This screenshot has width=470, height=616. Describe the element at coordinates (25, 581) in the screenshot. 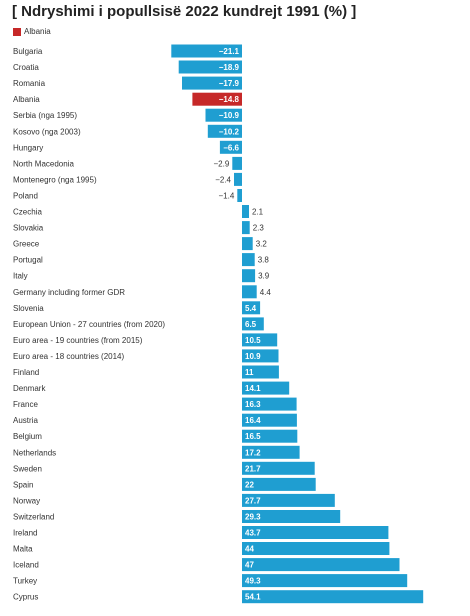

I see `category-label: Turkey` at that location.